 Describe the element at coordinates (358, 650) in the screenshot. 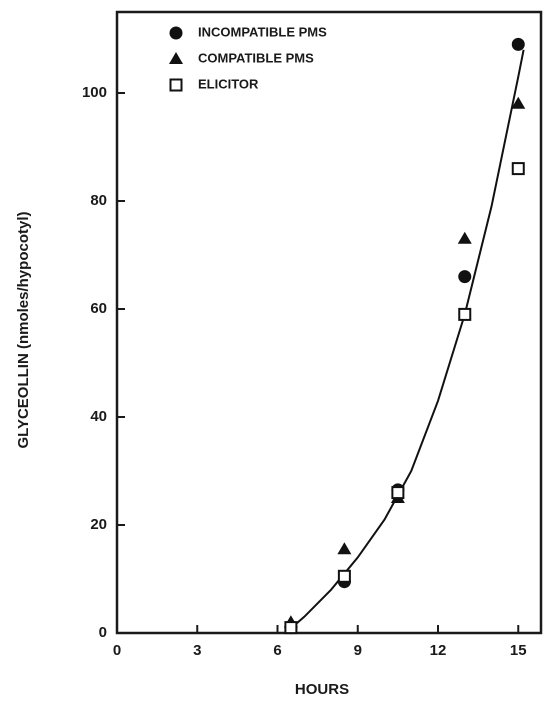

I see `x-tick-label: 9` at that location.